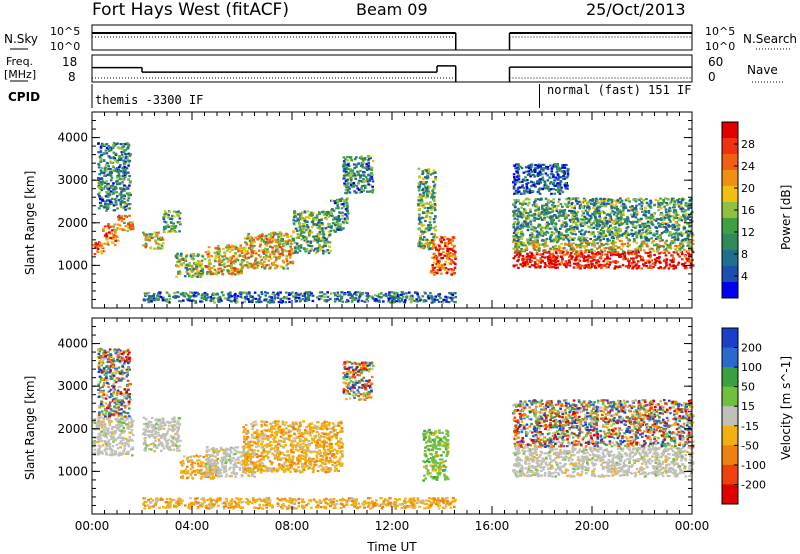 The width and height of the screenshot is (800, 554). Describe the element at coordinates (720, 31) in the screenshot. I see `nsearch-tick-high: 10^5` at that location.